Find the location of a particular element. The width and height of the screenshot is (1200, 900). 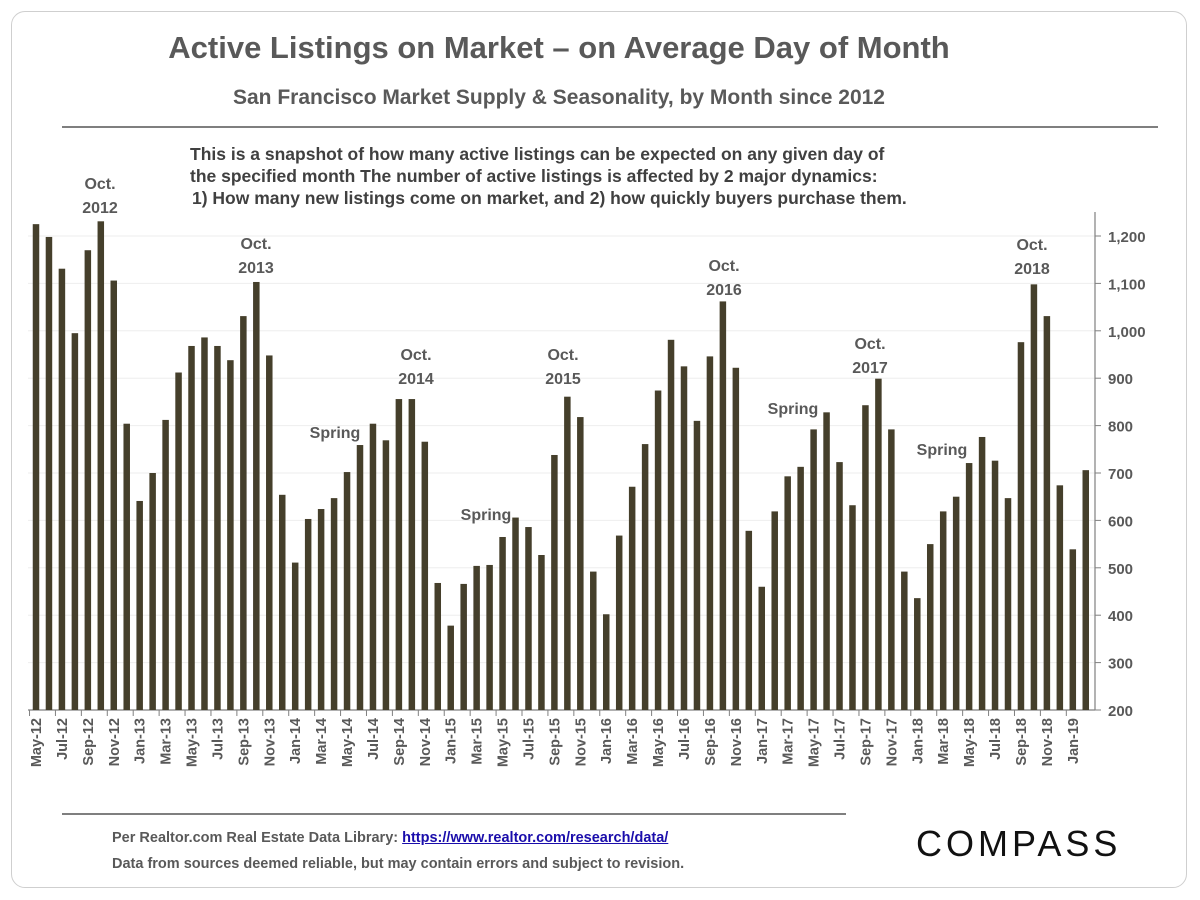

x-tick-label: Jul-12 is located at coordinates (63, 739).